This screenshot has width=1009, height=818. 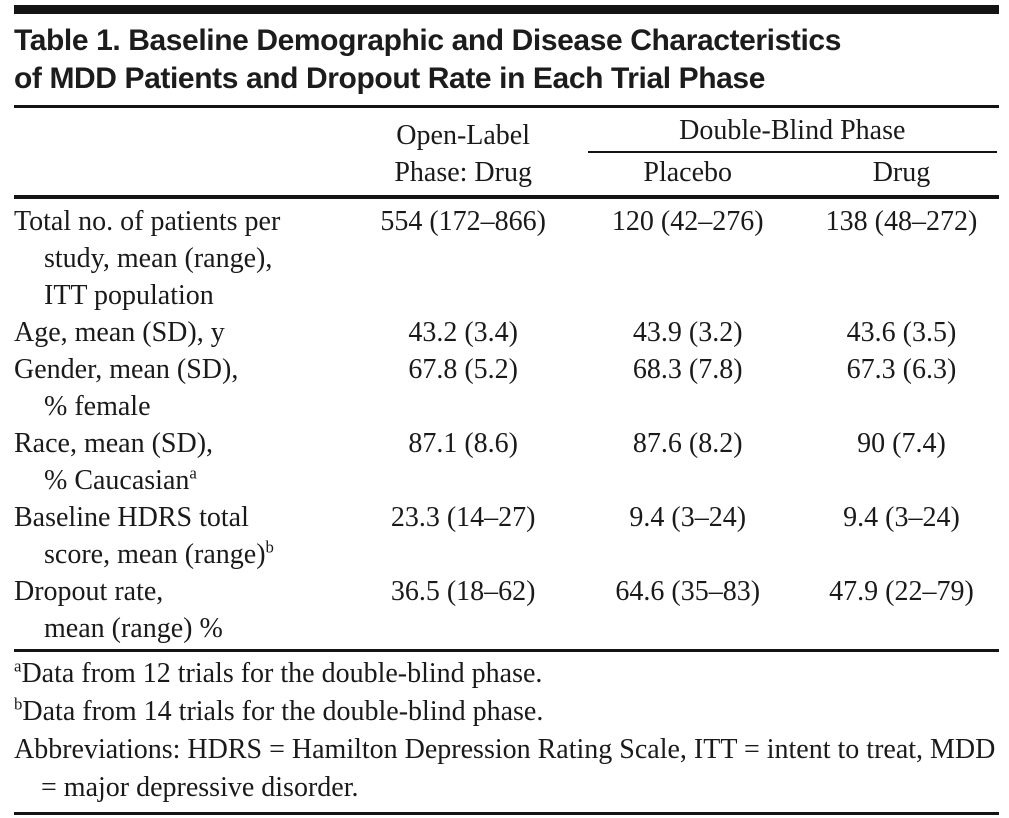 What do you see at coordinates (184, 536) in the screenshot?
I see `row-label-baseline-hdrs: Baseline HDRS total score, mean (range)b` at bounding box center [184, 536].